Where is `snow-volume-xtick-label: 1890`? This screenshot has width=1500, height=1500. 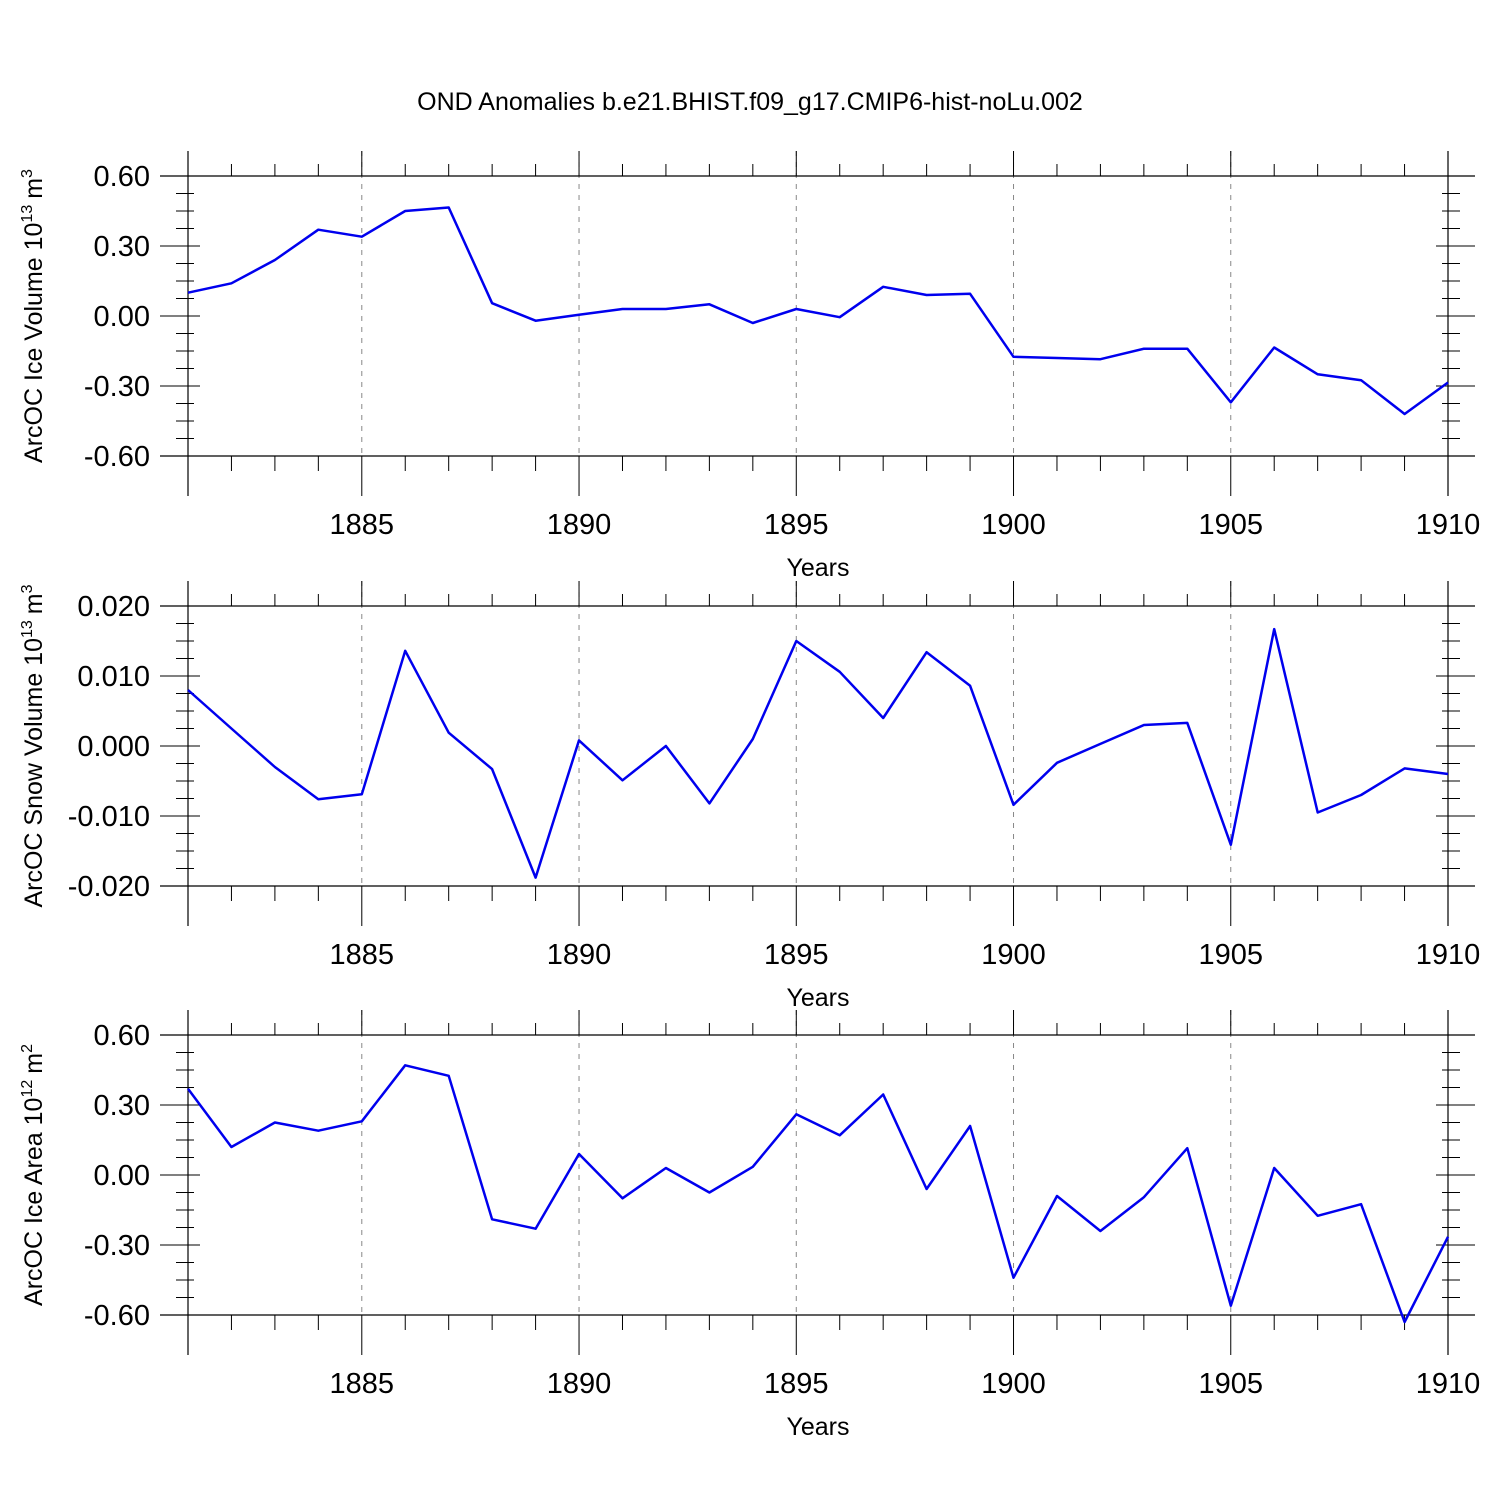
snow-volume-xtick-label: 1890 is located at coordinates (579, 955).